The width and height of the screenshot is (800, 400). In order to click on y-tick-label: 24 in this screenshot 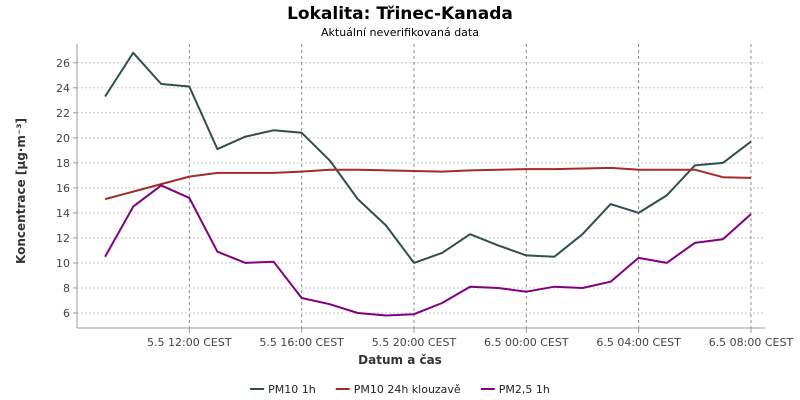, I will do `click(63, 88)`.